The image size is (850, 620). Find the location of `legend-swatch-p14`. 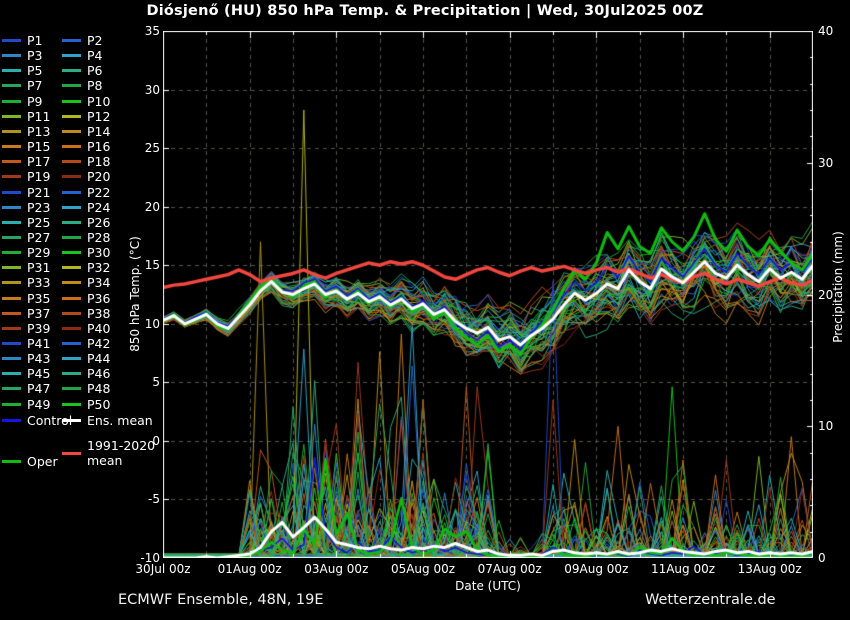

legend-swatch-p14 is located at coordinates (71, 131).